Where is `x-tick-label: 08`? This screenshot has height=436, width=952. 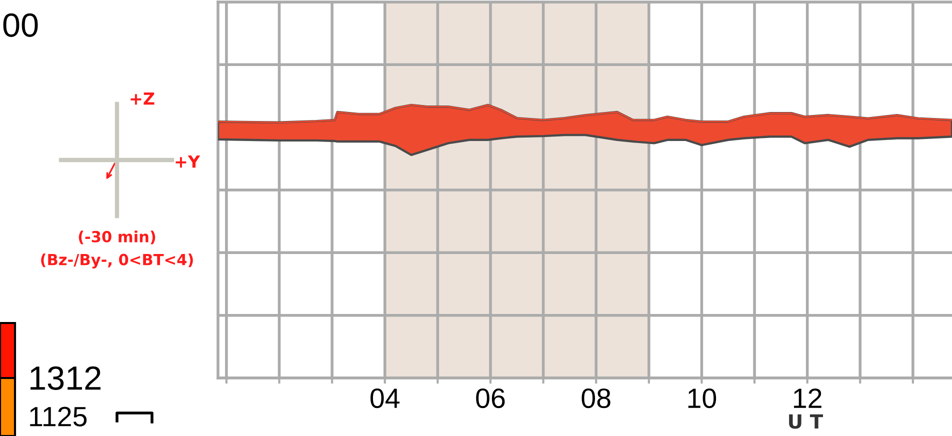 x-tick-label: 08 is located at coordinates (596, 398).